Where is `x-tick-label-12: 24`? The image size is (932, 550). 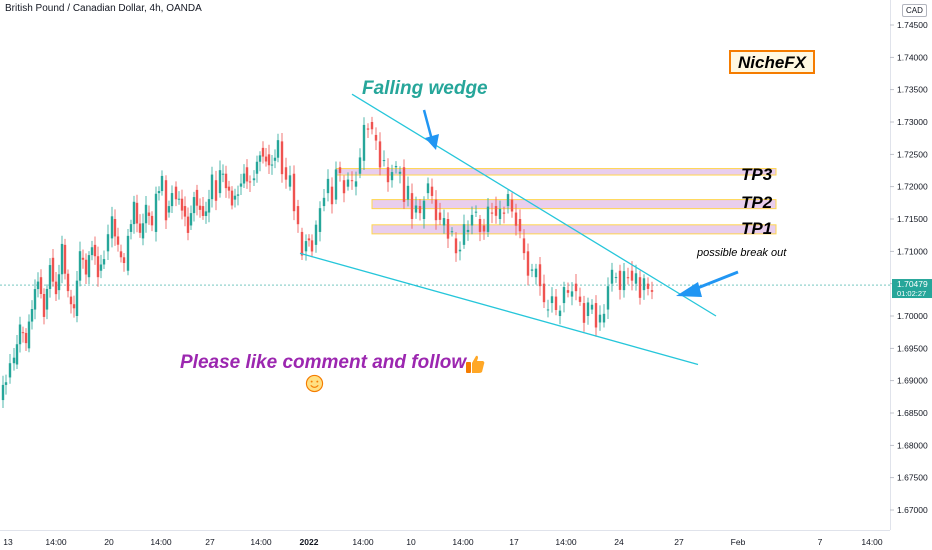
x-tick-label-12: 24 is located at coordinates (619, 542).